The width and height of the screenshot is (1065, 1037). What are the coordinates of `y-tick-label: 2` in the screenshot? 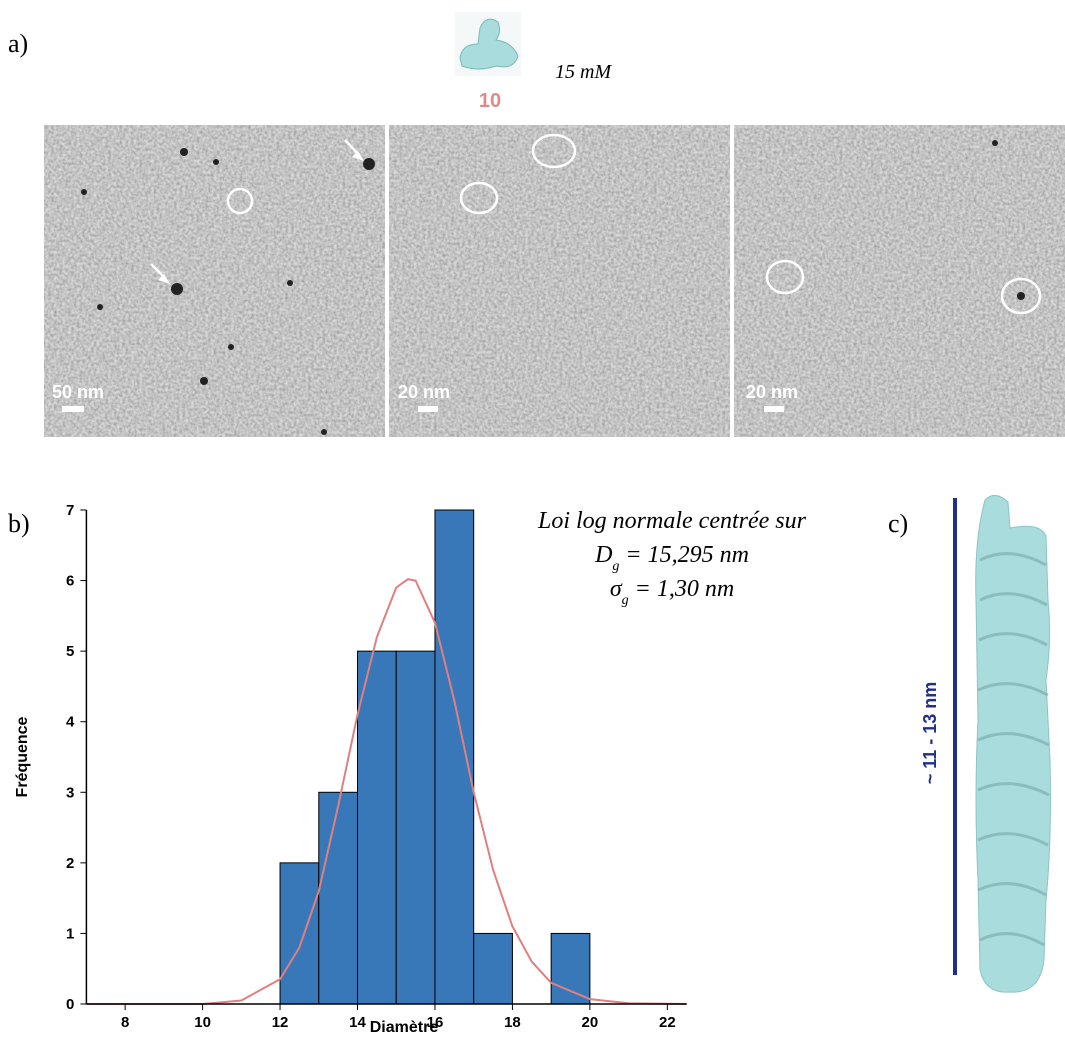 It's located at (70, 863).